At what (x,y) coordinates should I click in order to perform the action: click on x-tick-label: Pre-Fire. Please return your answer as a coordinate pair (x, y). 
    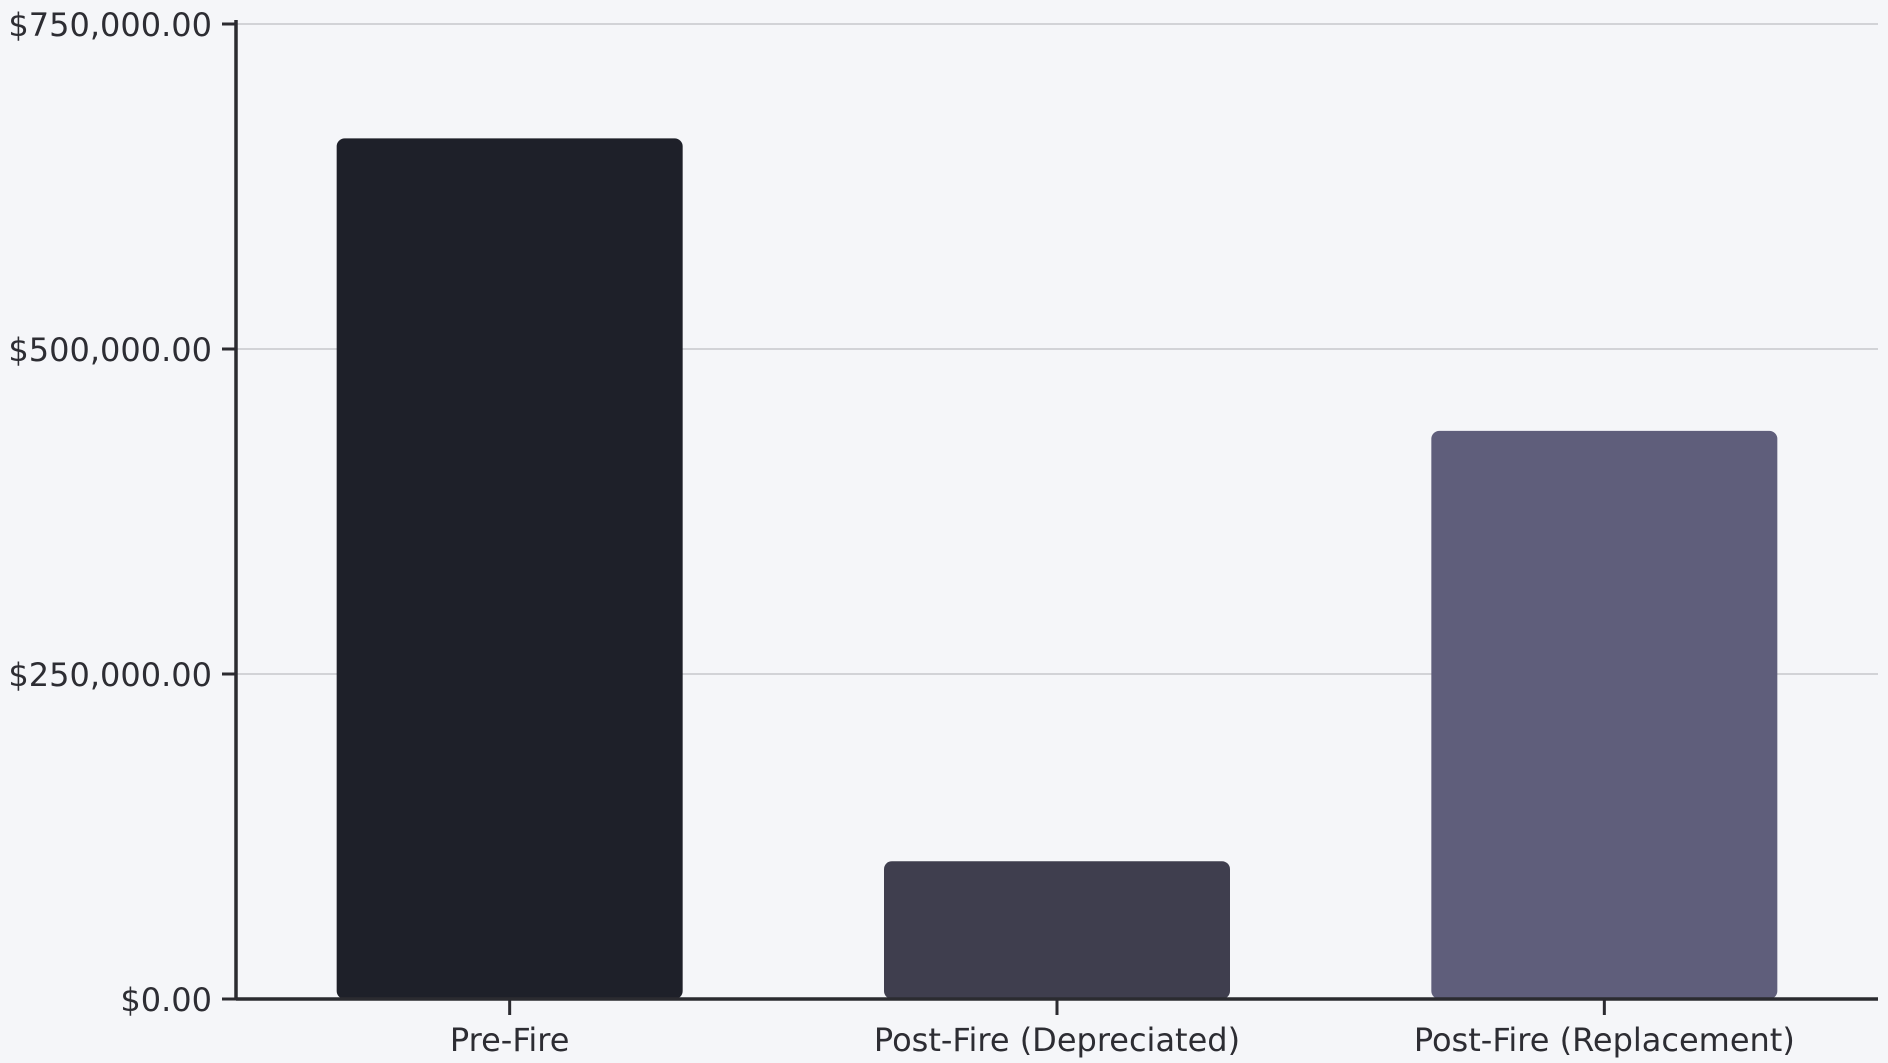
    Looking at the image, I should click on (510, 1039).